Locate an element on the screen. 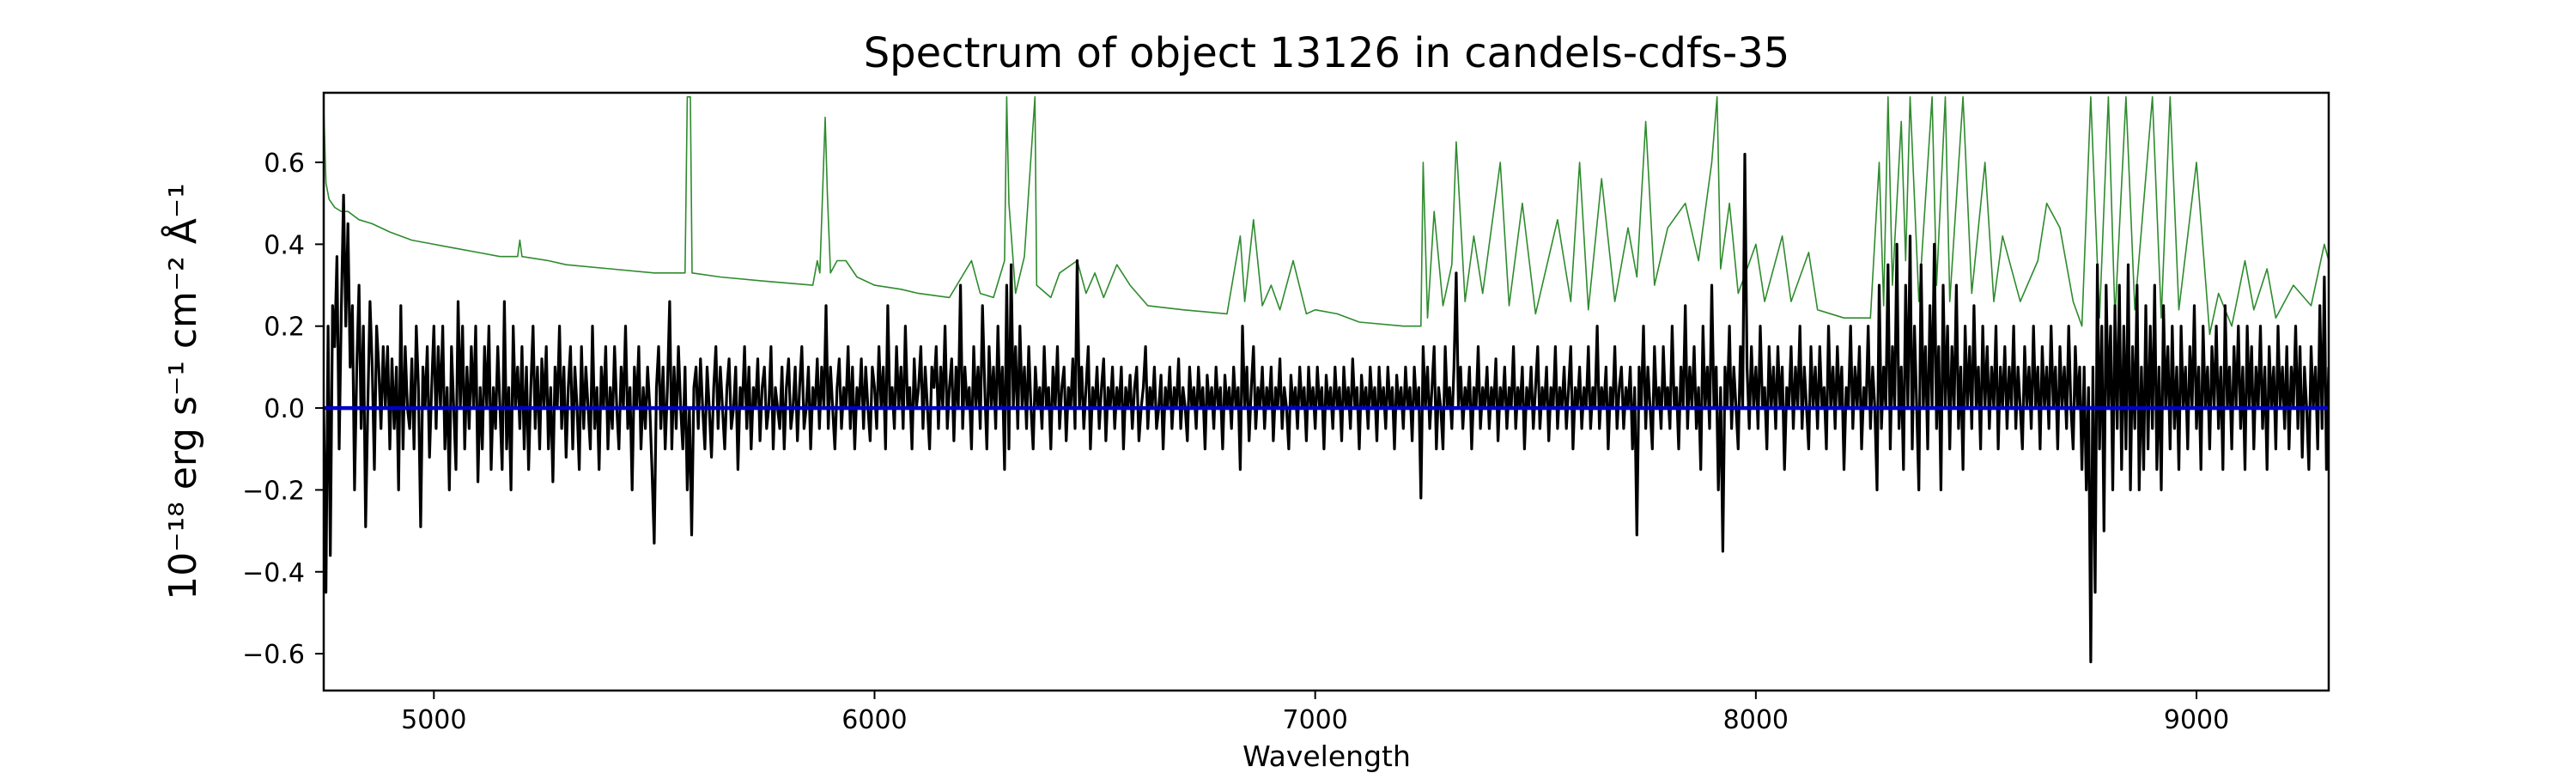 This screenshot has width=2576, height=773. x-tick-label: 8000 is located at coordinates (1756, 720).